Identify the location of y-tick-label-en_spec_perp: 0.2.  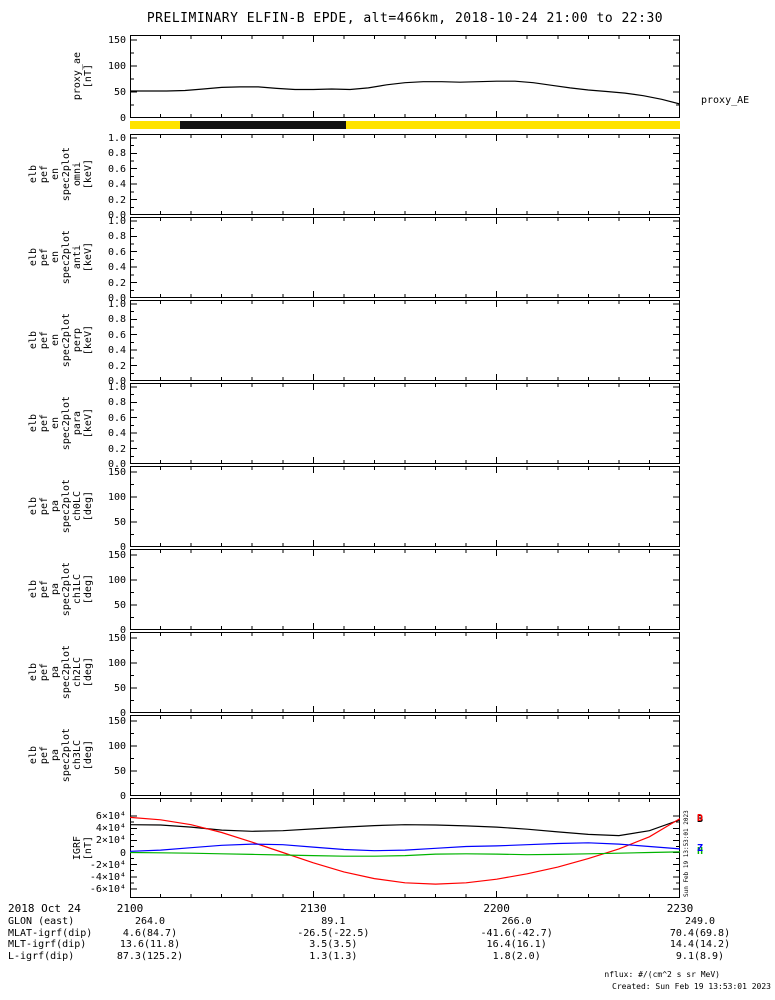
(116, 366).